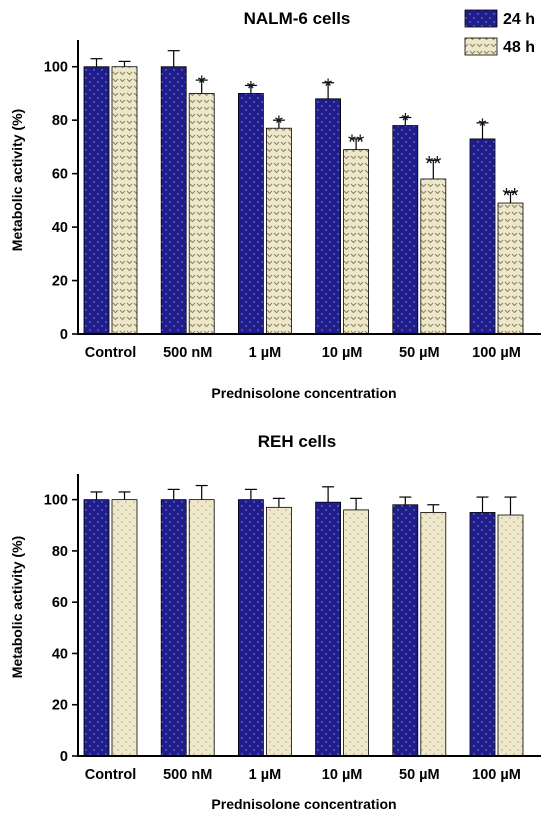 The height and width of the screenshot is (821, 541). Describe the element at coordinates (481, 18) in the screenshot. I see `legend-swatch-24h` at that location.